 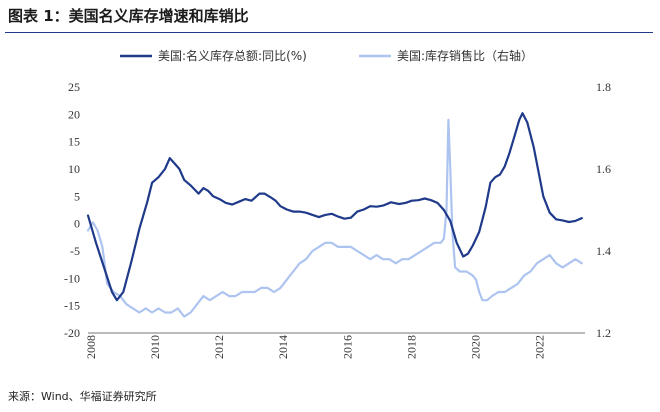 What do you see at coordinates (411, 347) in the screenshot?
I see `x-tick-label: 2018` at bounding box center [411, 347].